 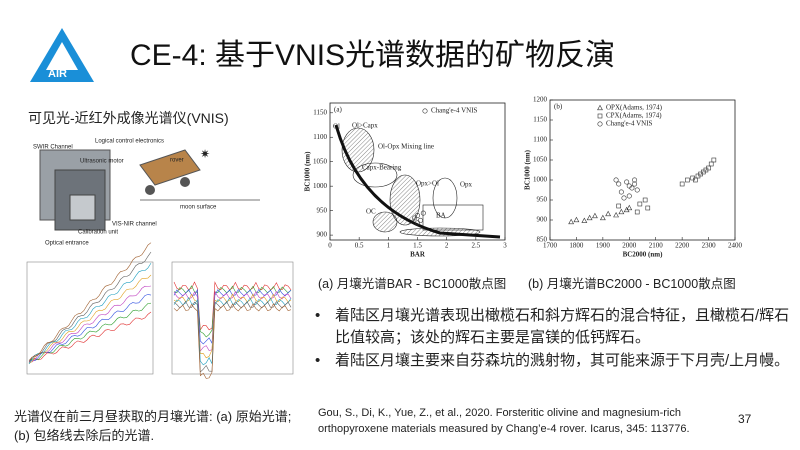 What do you see at coordinates (205, 154) in the screenshot?
I see `star: ✷` at bounding box center [205, 154].